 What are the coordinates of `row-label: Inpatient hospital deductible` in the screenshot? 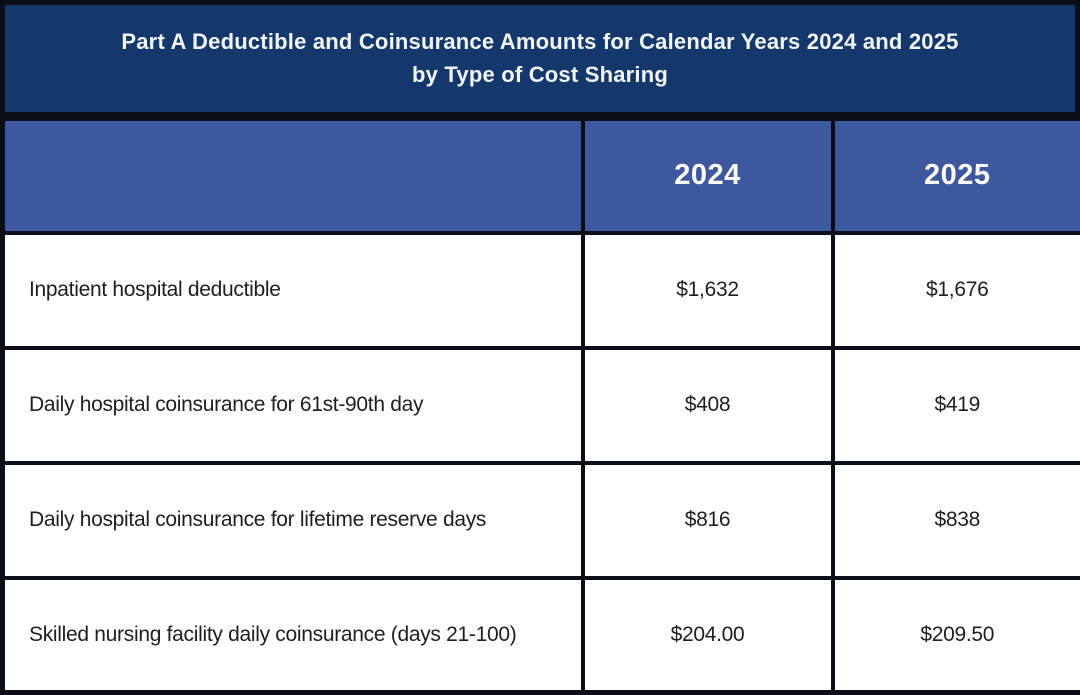 It's located at (292, 290).